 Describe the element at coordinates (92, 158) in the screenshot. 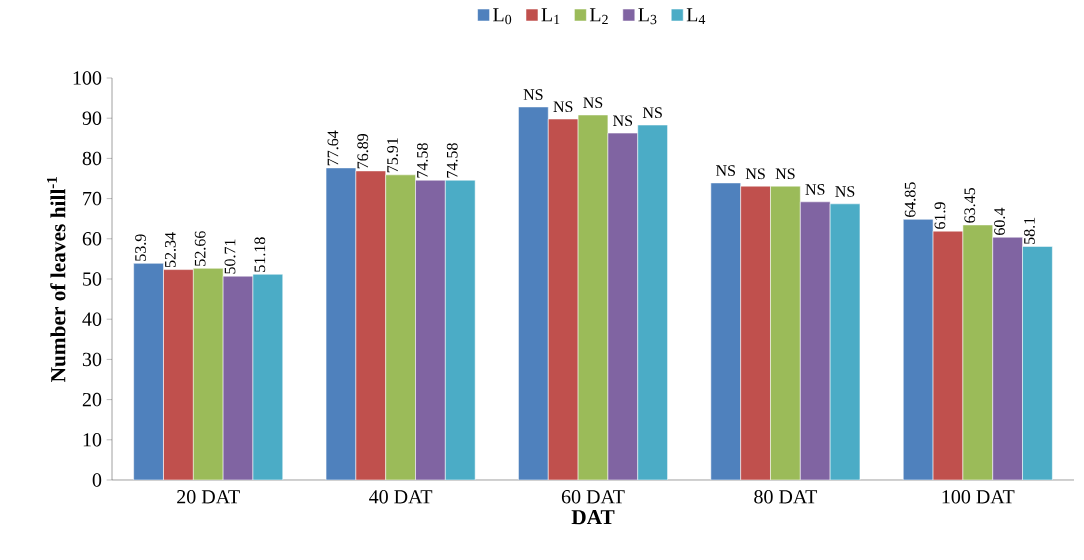

I see `y-tick-label: 80` at that location.